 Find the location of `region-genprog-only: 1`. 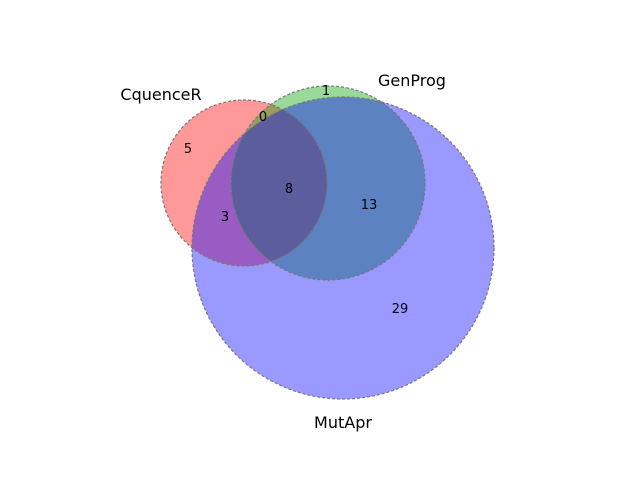

region-genprog-only: 1 is located at coordinates (326, 91).